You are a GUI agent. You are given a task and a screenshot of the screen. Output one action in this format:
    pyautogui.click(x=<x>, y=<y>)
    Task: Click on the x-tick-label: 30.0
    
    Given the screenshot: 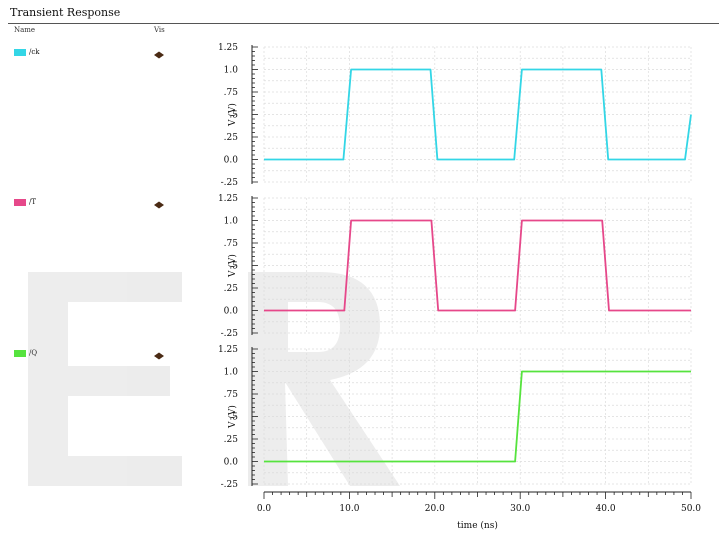 What is the action you would take?
    pyautogui.click(x=520, y=509)
    